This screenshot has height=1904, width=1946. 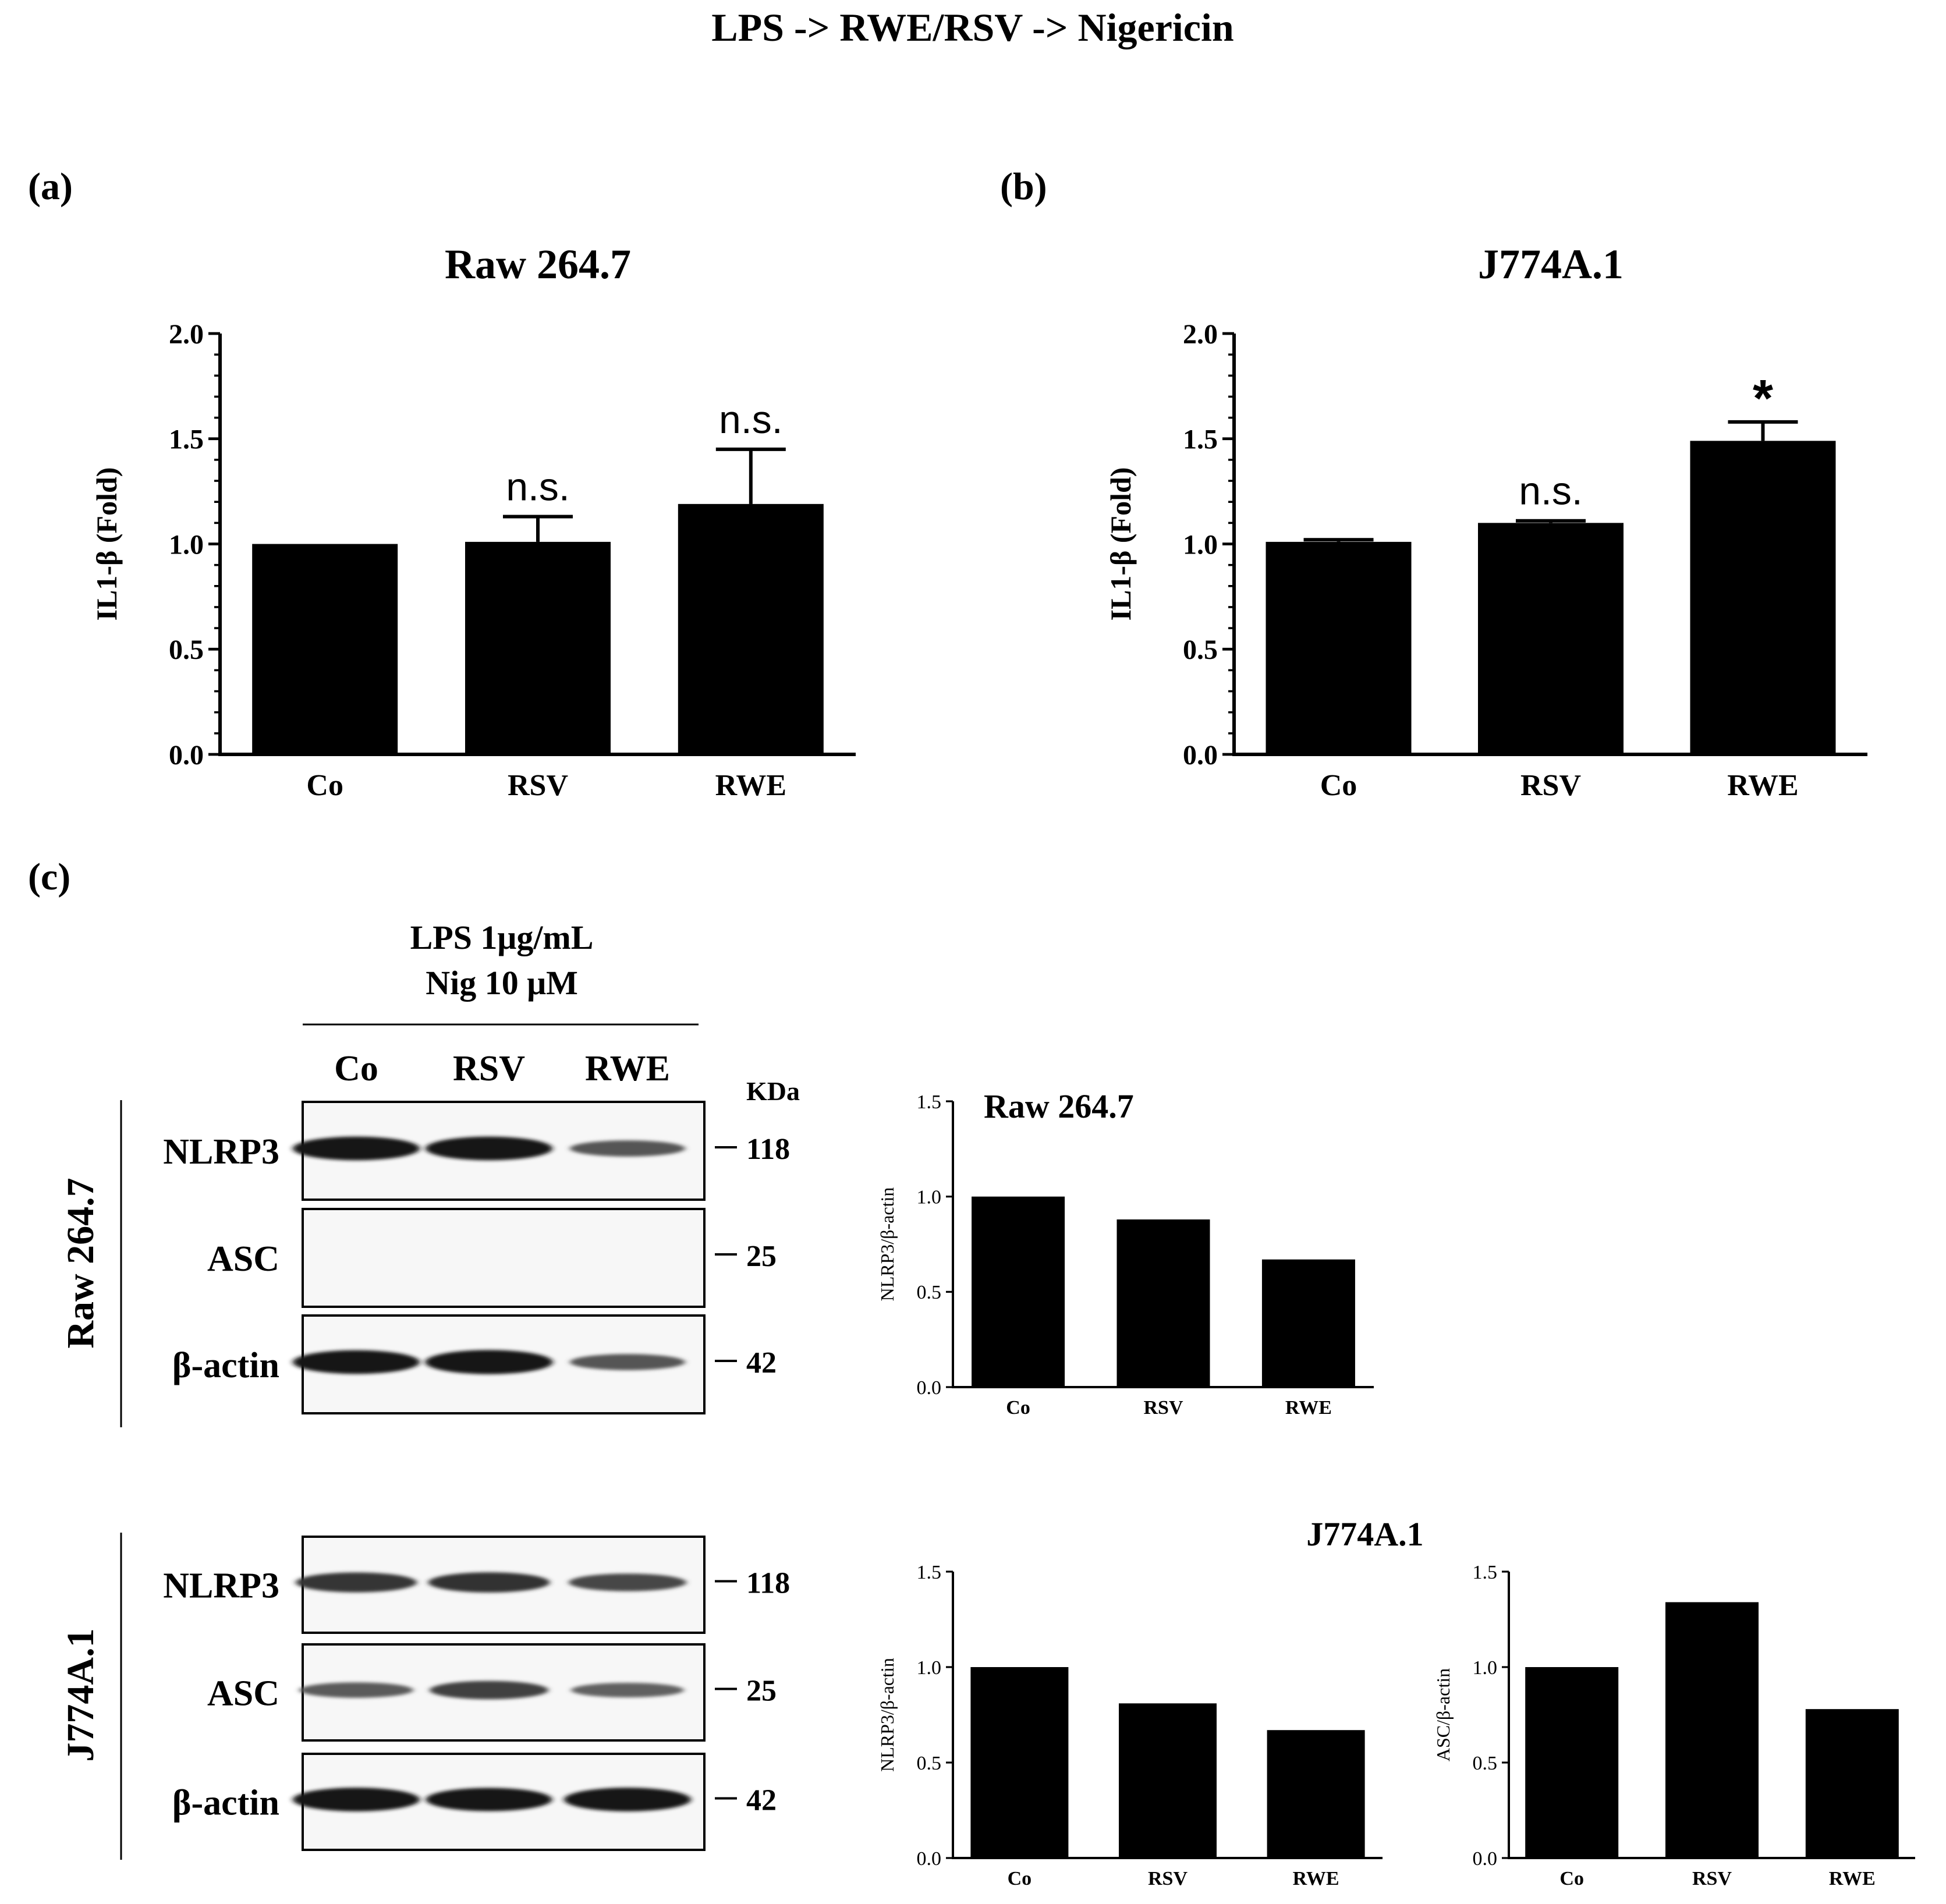 What do you see at coordinates (502, 983) in the screenshot?
I see `blot-treatment-line2: Nig 10 μM` at bounding box center [502, 983].